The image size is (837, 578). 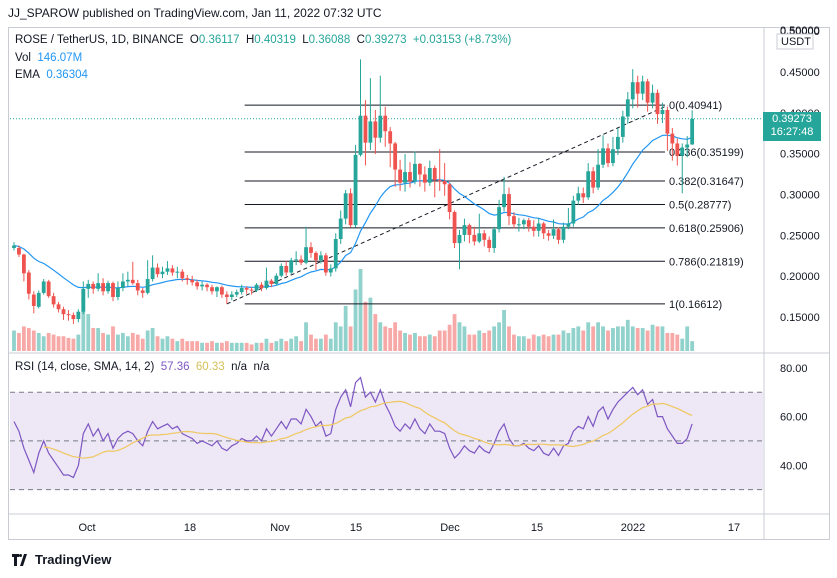 What do you see at coordinates (695, 305) in the screenshot?
I see `fib-level-label: 1(0.16612)` at bounding box center [695, 305].